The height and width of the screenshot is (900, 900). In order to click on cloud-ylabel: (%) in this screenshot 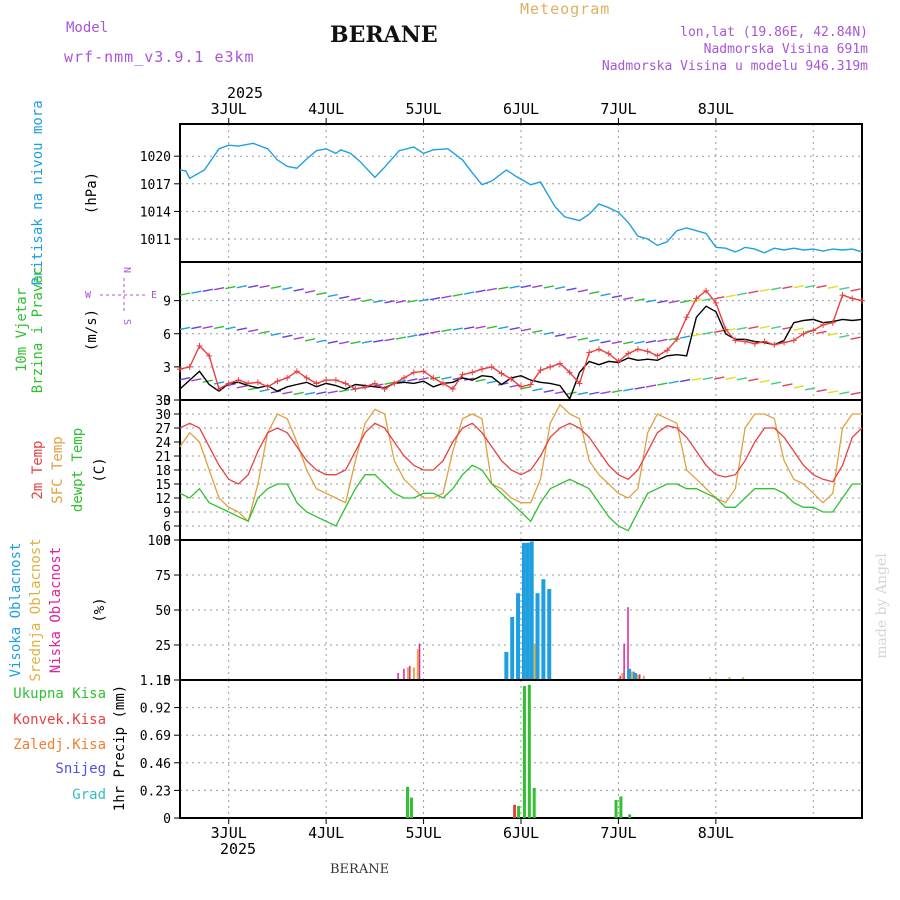, I will do `click(100, 609)`.